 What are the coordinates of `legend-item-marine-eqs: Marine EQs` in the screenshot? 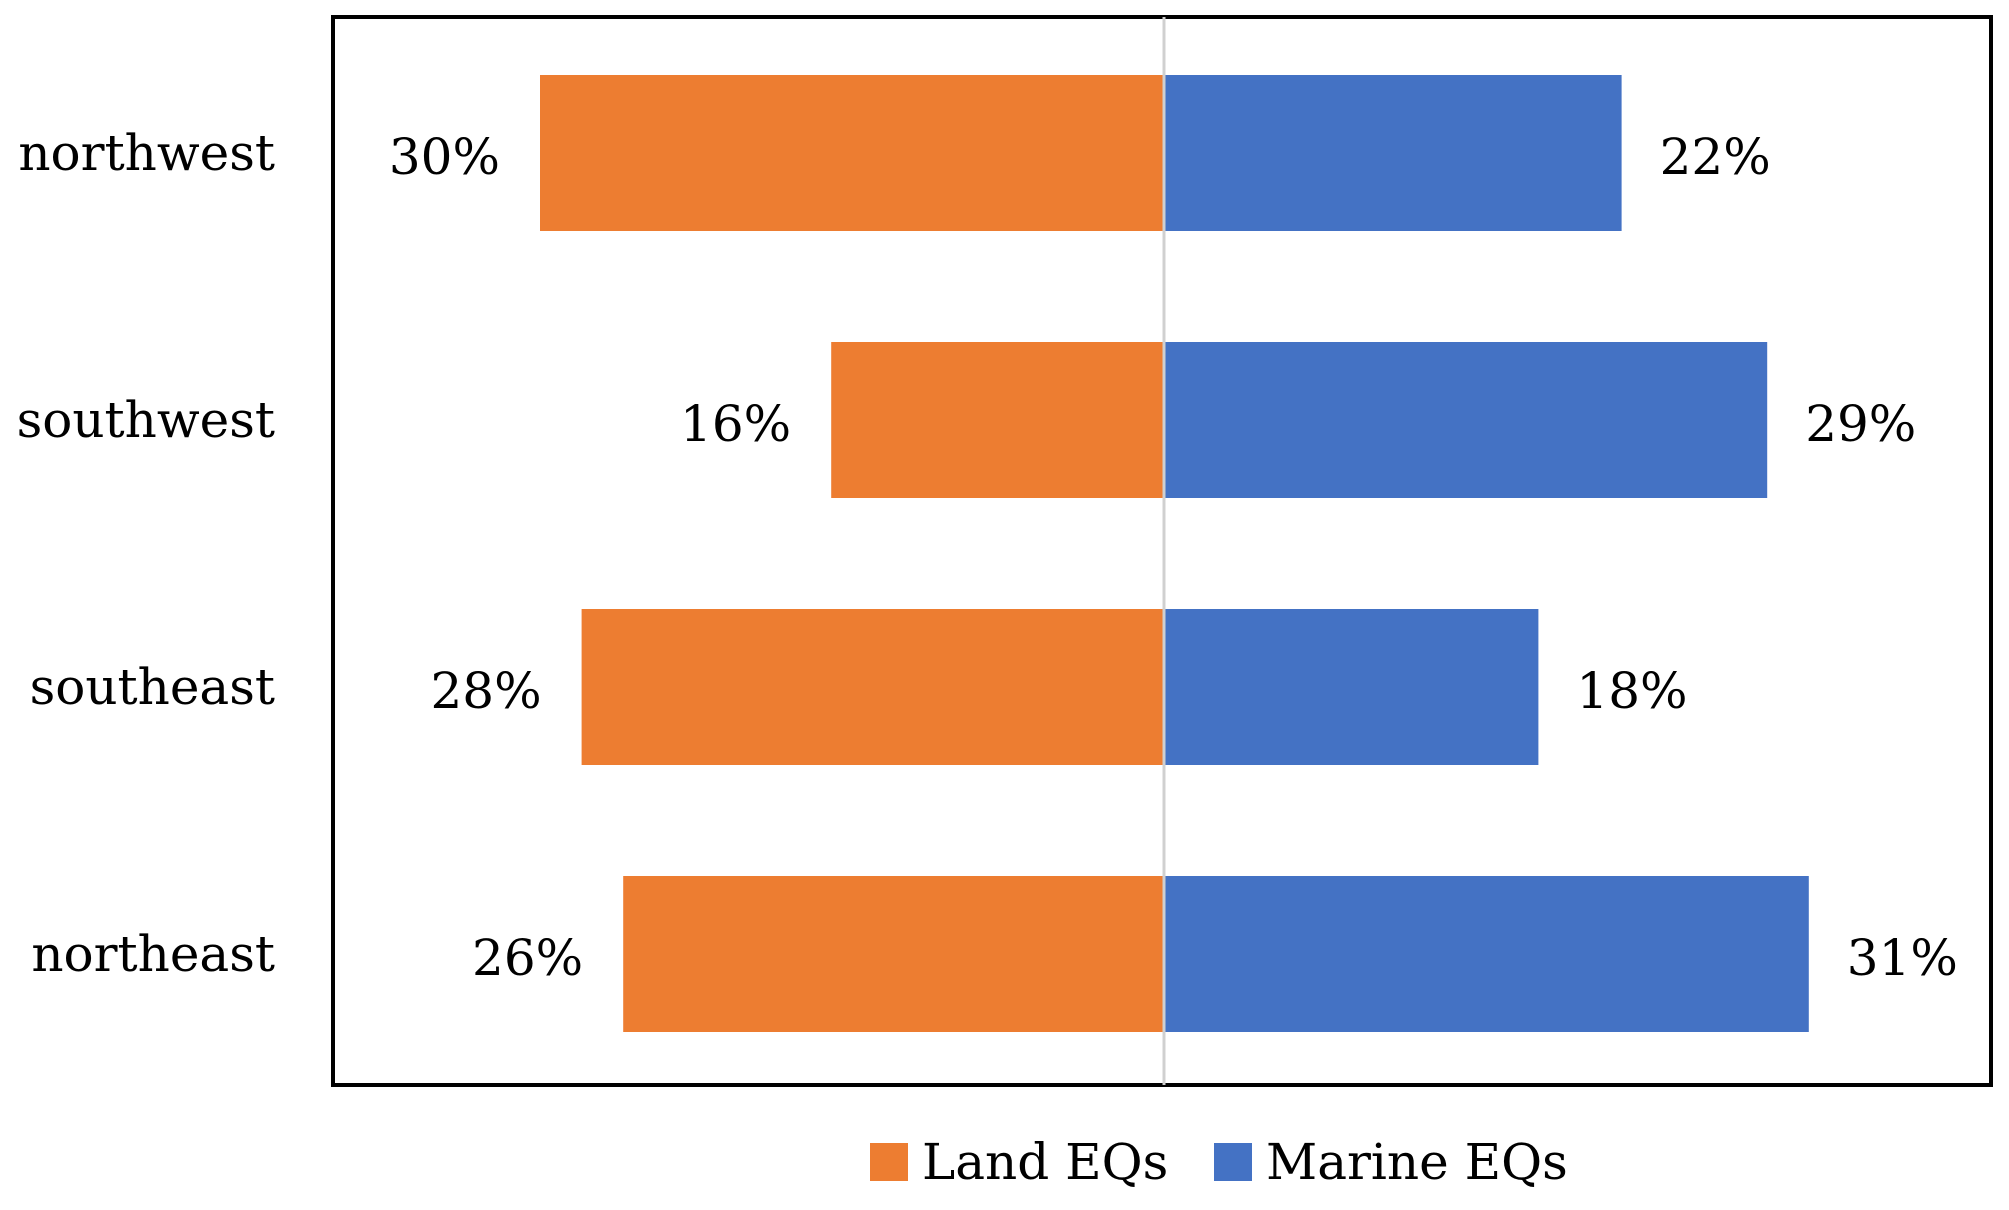 It's located at (1391, 1162).